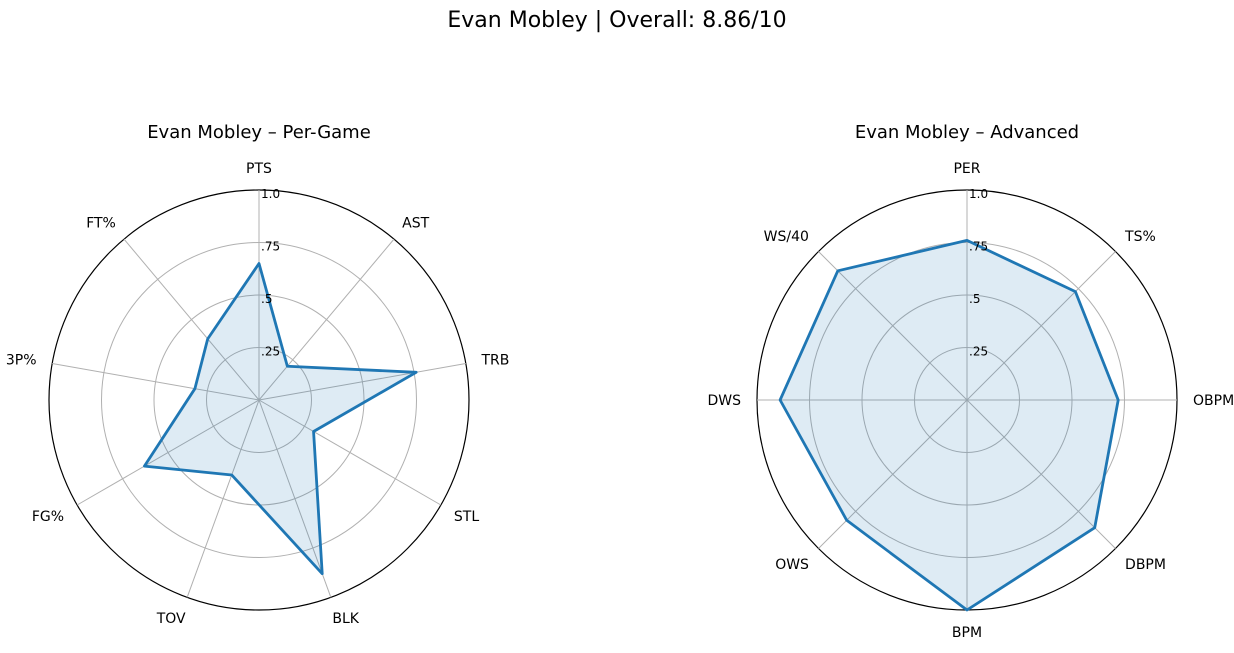 The height and width of the screenshot is (653, 1234). I want to click on axis-label: TRB, so click(494, 361).